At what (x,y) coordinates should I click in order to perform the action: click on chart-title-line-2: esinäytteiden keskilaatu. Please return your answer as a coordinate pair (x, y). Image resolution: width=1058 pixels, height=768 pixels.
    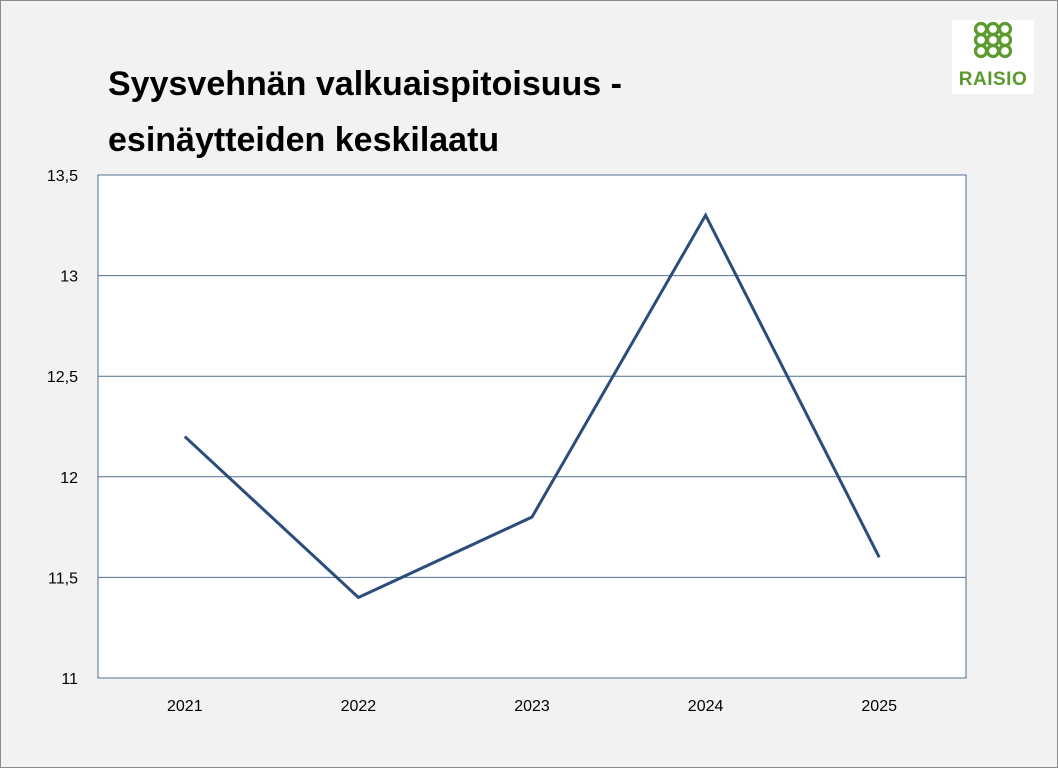
    Looking at the image, I should click on (304, 140).